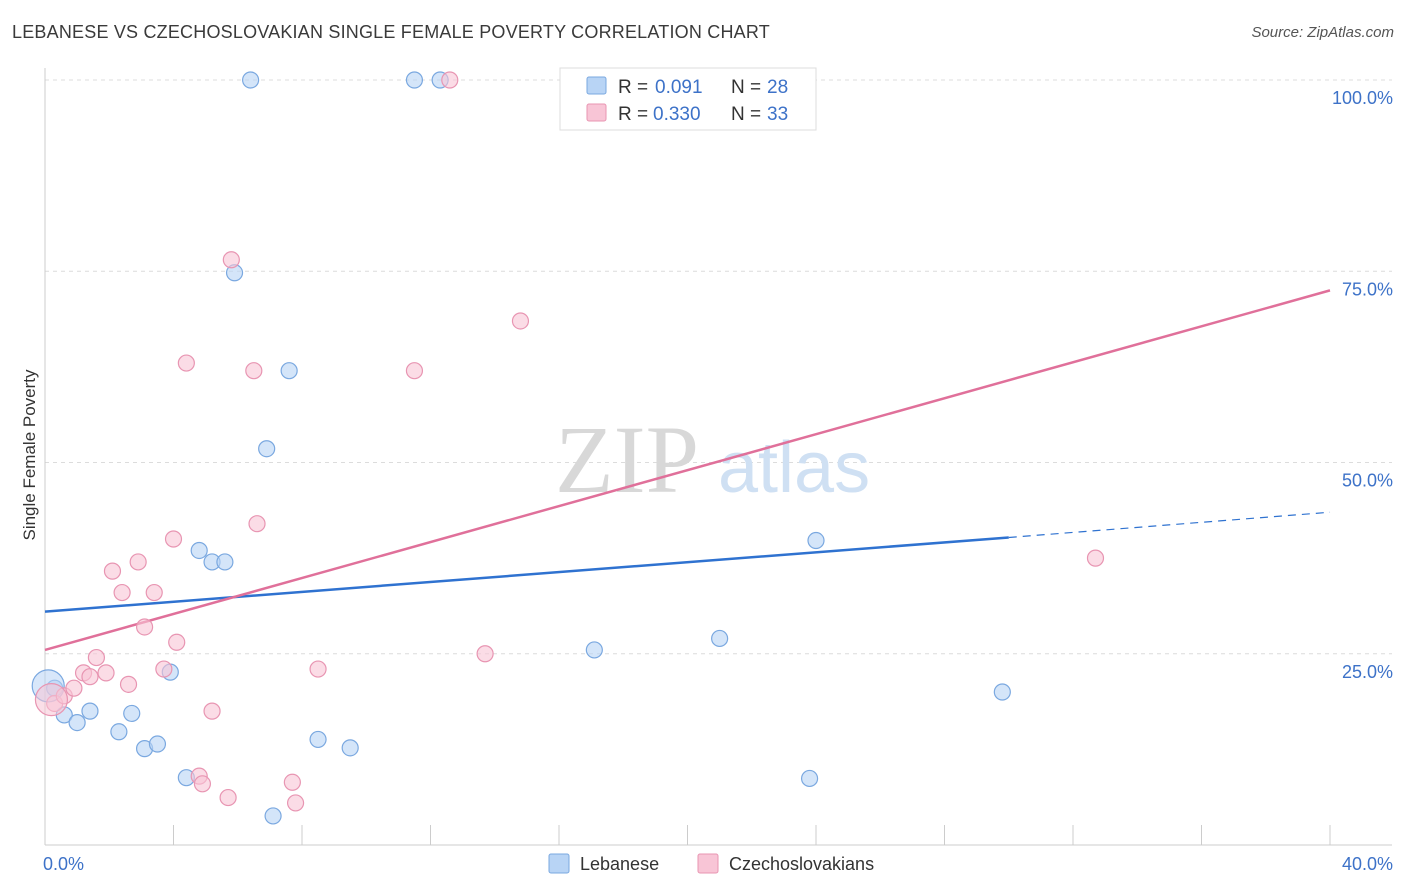  I want to click on y-tick-label-1: 50.0%, so click(1367, 481).